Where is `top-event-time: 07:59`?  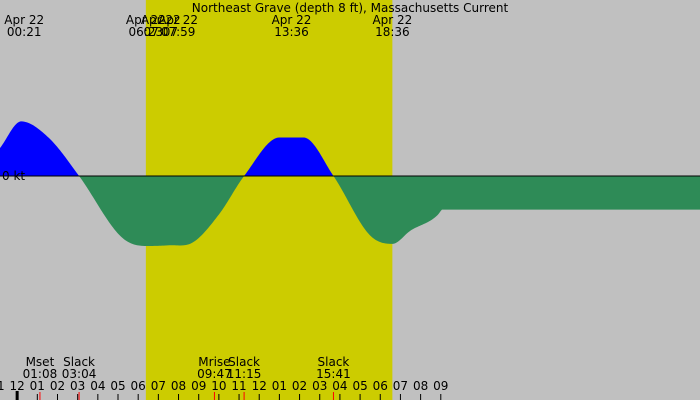
top-event-time: 07:59 is located at coordinates (178, 32).